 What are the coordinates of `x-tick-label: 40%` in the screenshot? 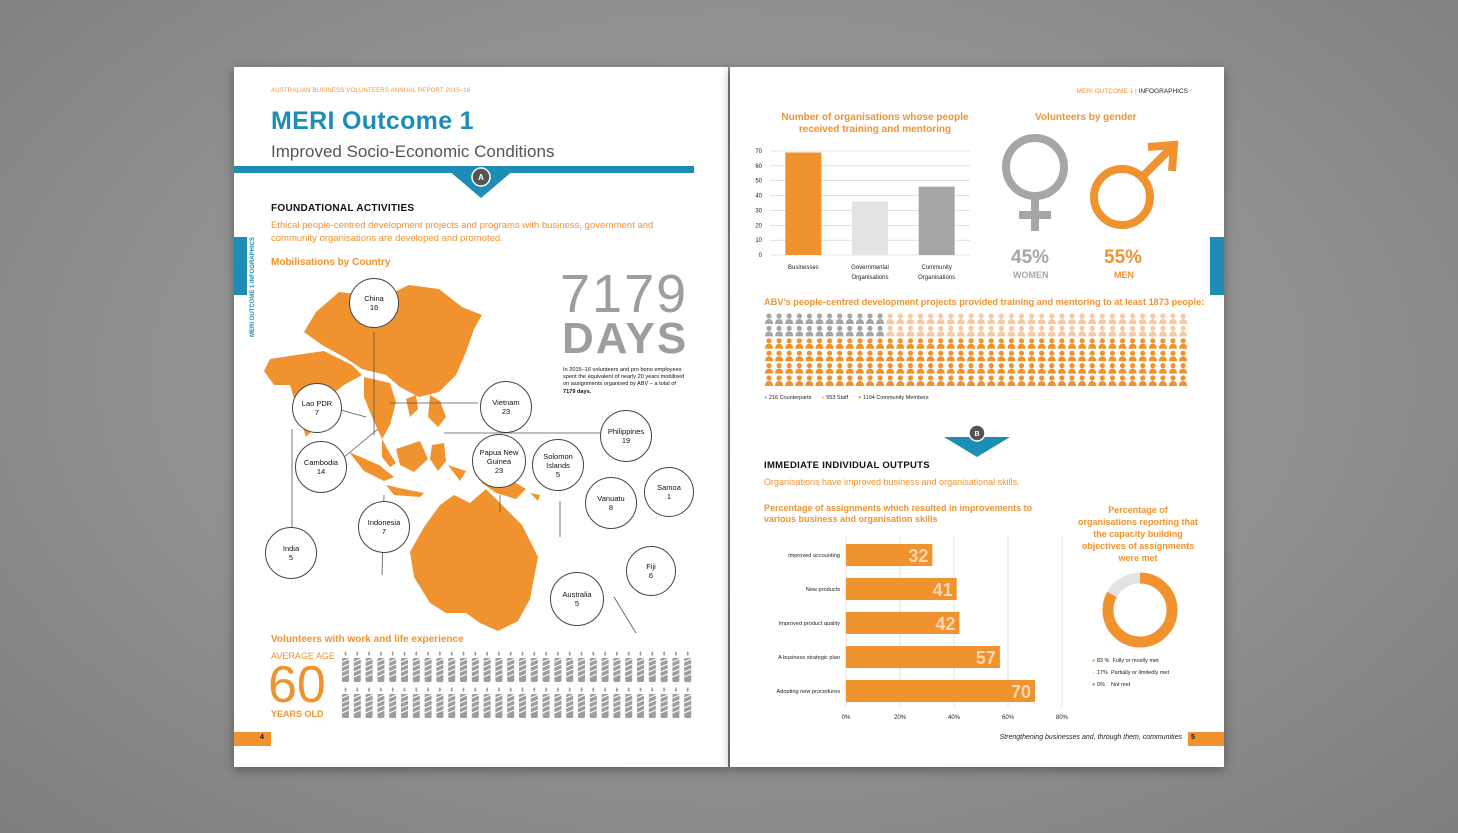 It's located at (954, 718).